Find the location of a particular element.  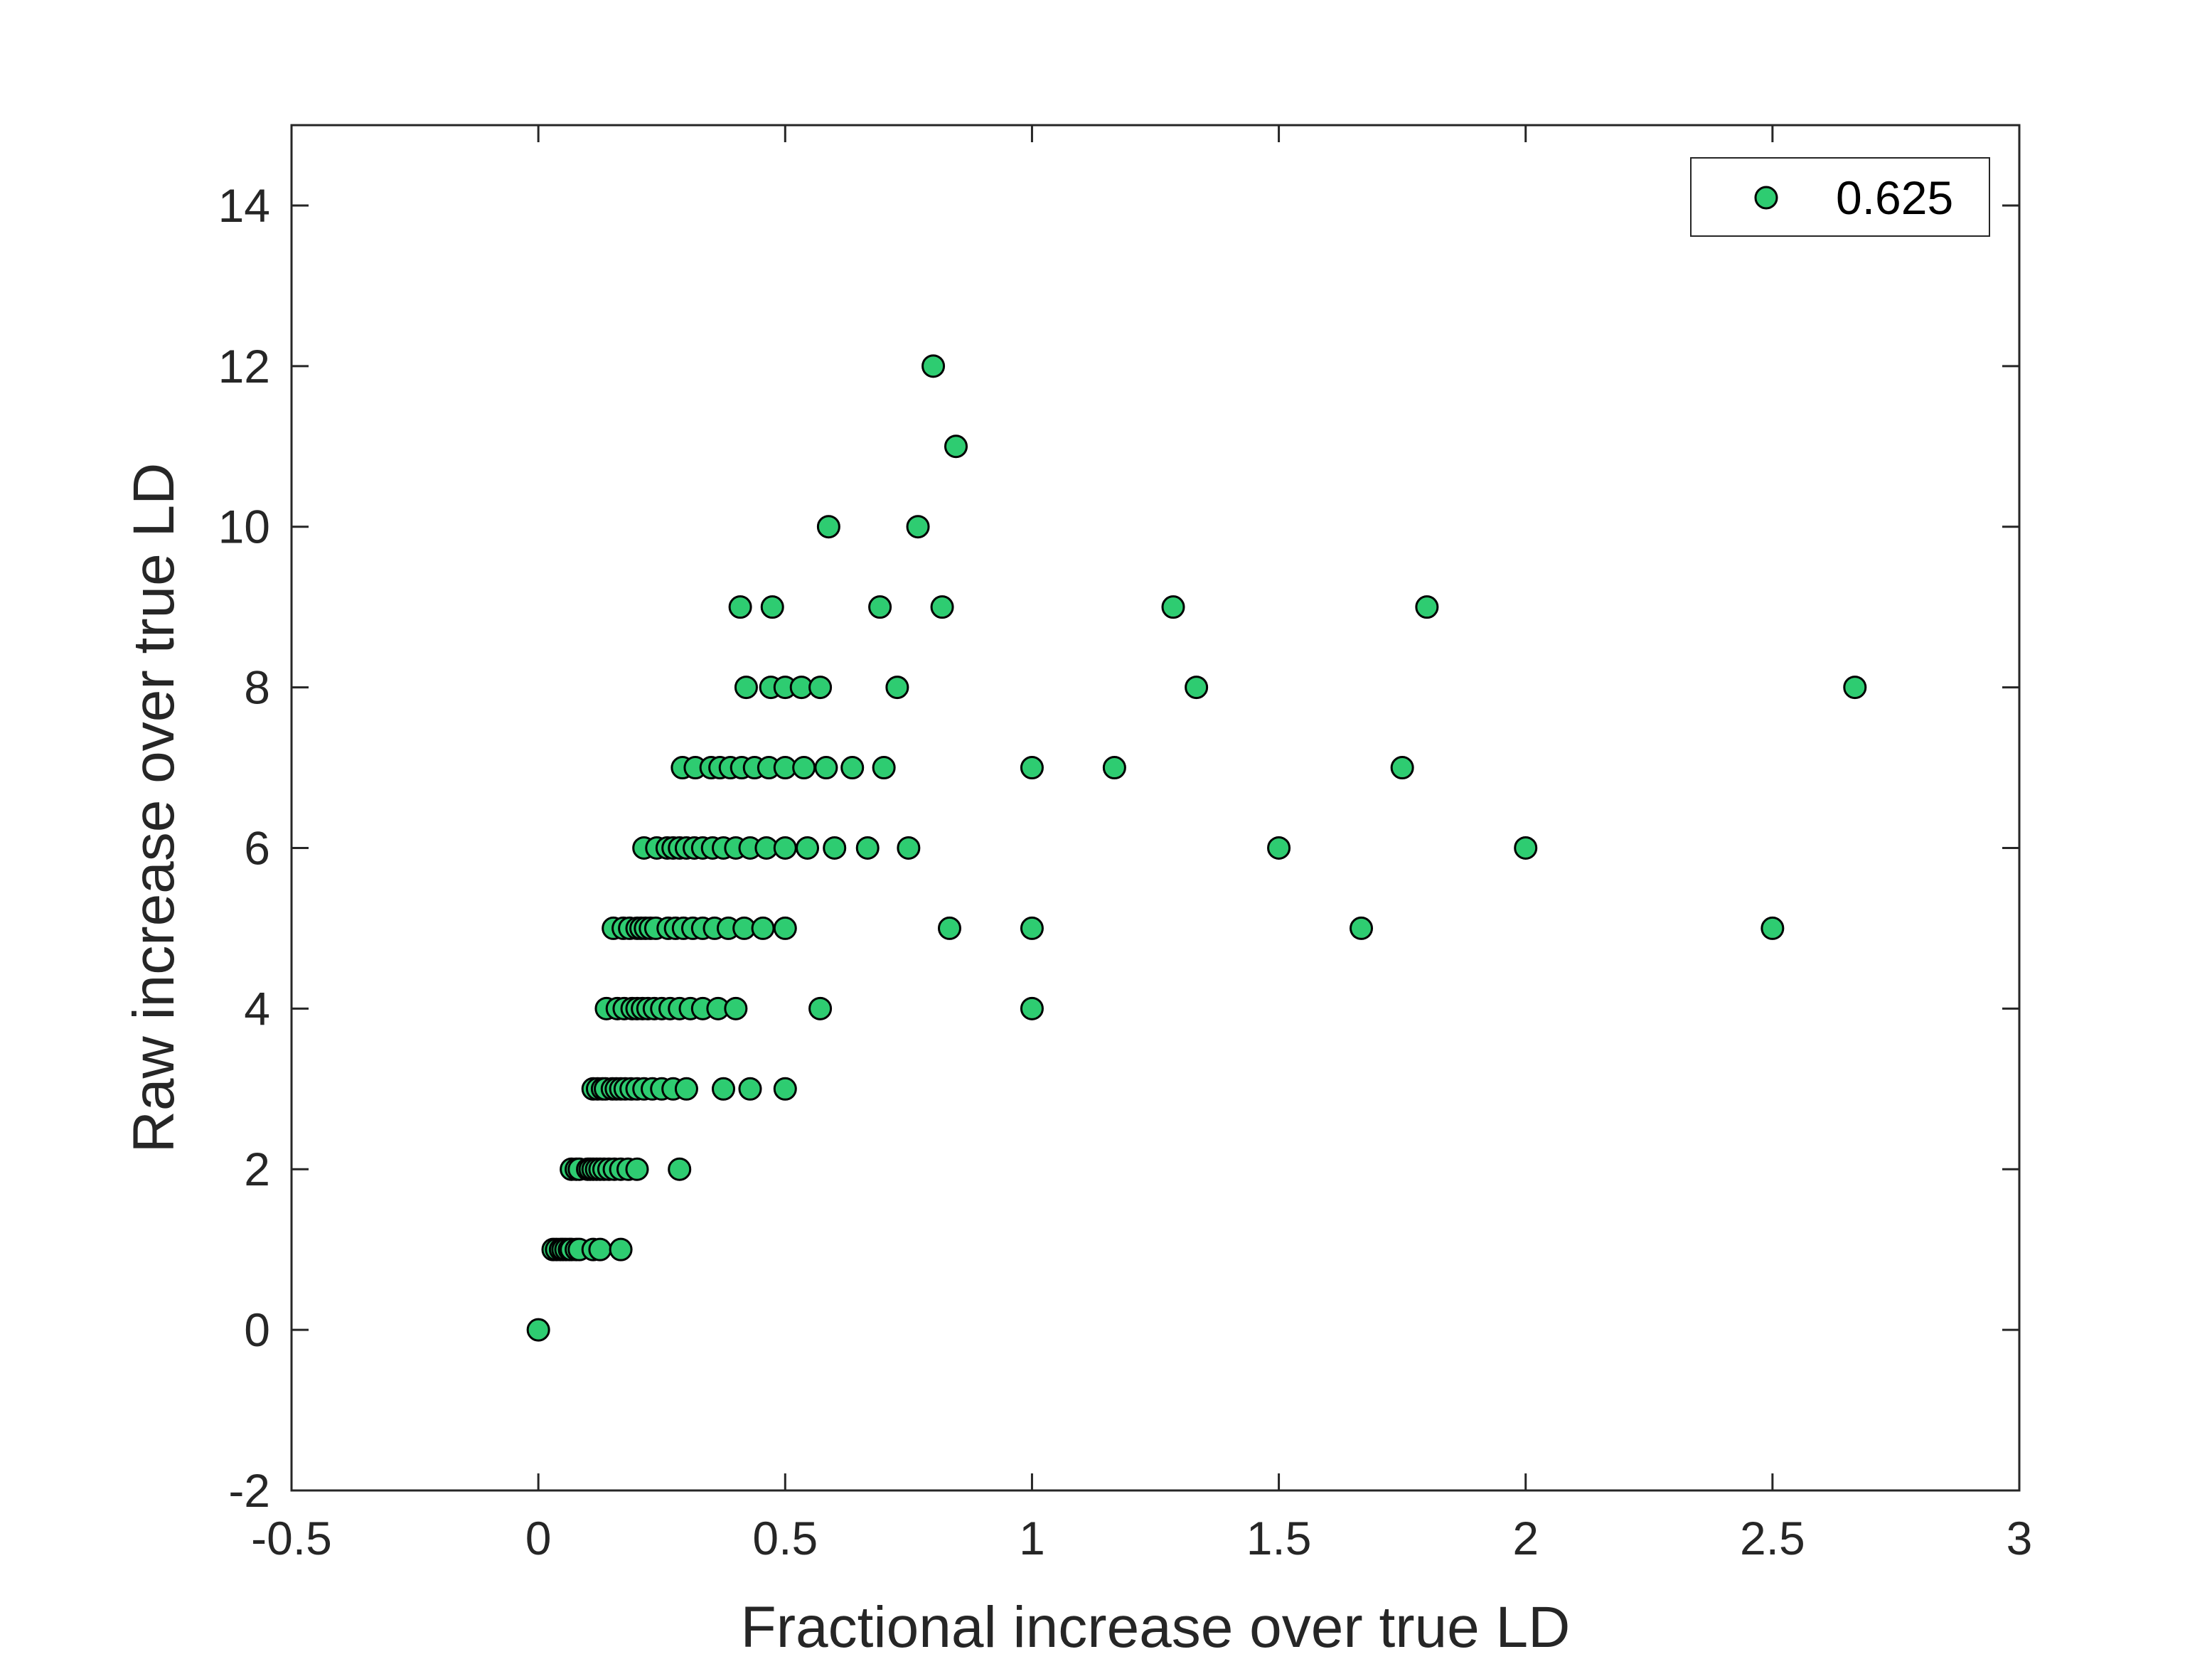

x-tick-label: 3 is located at coordinates (2020, 1538).